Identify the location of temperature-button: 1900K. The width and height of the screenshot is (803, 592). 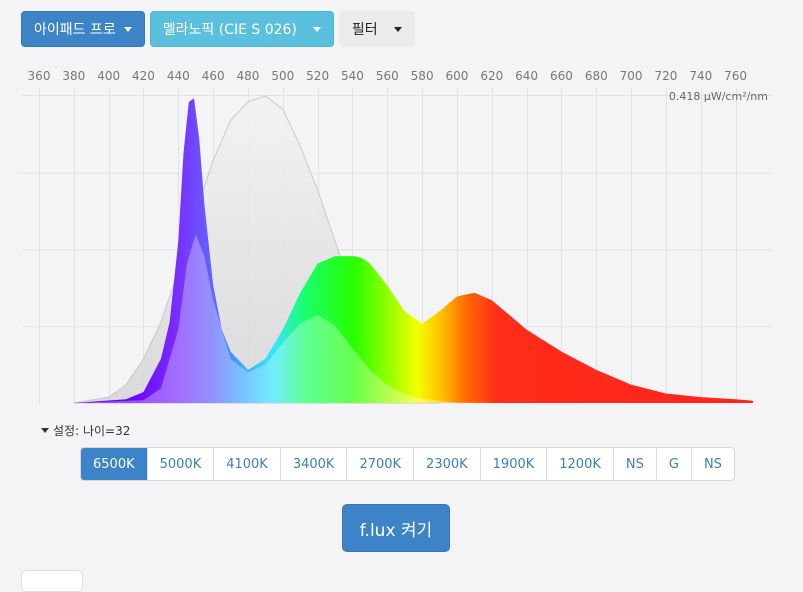
(513, 464).